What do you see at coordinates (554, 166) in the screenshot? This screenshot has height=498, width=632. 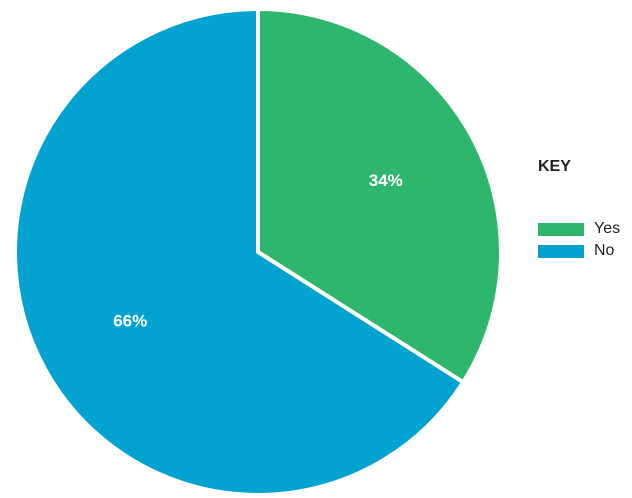 I see `legend-title: KEY` at bounding box center [554, 166].